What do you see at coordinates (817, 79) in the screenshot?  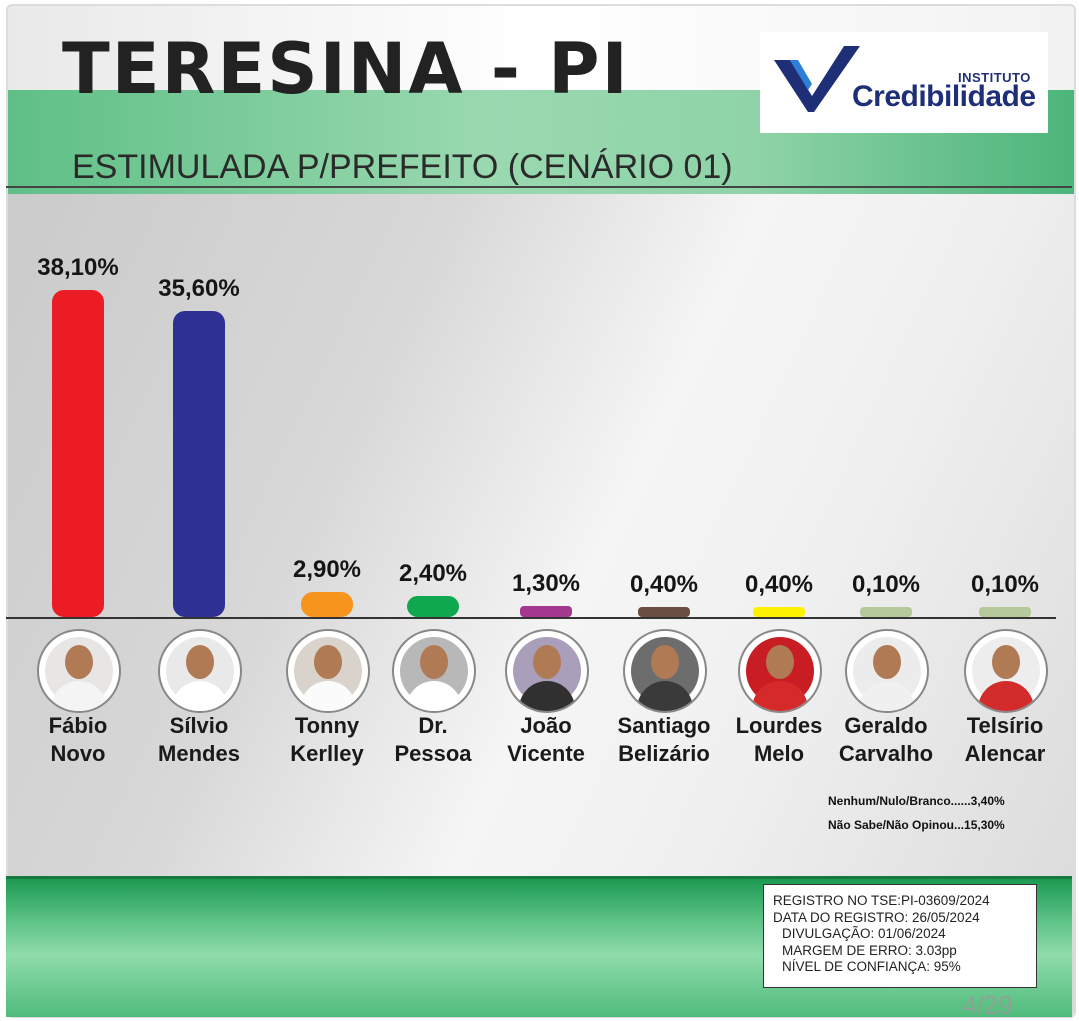 I see `check-logo-icon` at bounding box center [817, 79].